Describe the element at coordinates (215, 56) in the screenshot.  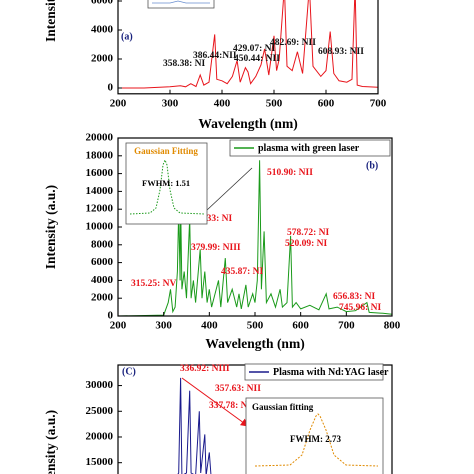
I see `peak-annotation: 386.44:NII` at that location.